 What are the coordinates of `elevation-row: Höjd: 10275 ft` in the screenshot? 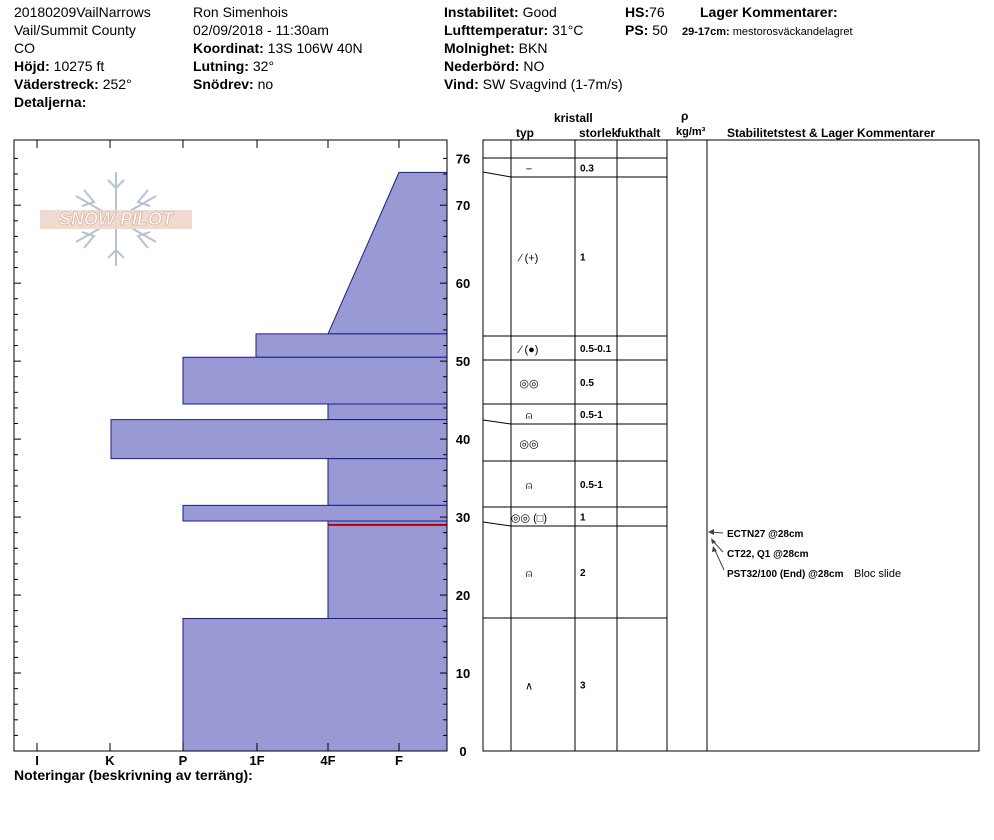 It's located at (59, 66).